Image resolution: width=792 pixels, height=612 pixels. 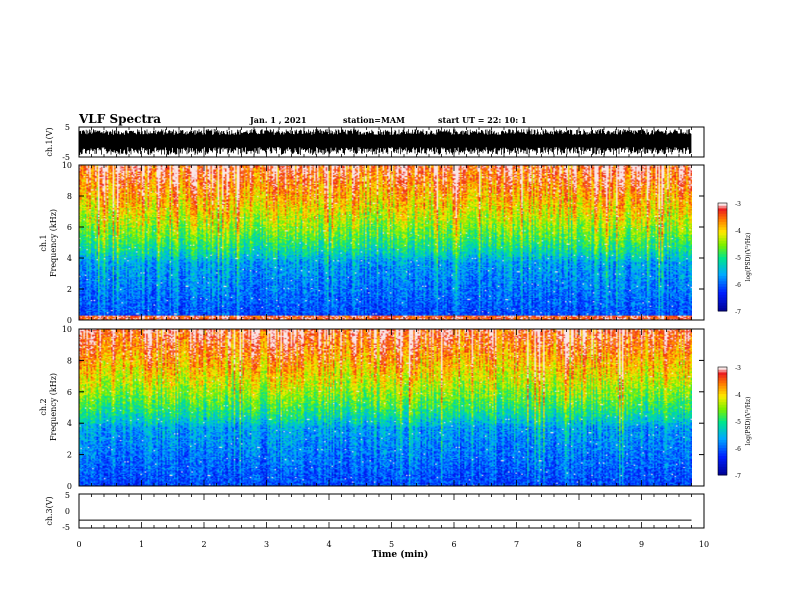 I want to click on x-axis-tick-labels: 0 1 2 3 4 5 6 7 8 9 10, so click(x=392, y=544).